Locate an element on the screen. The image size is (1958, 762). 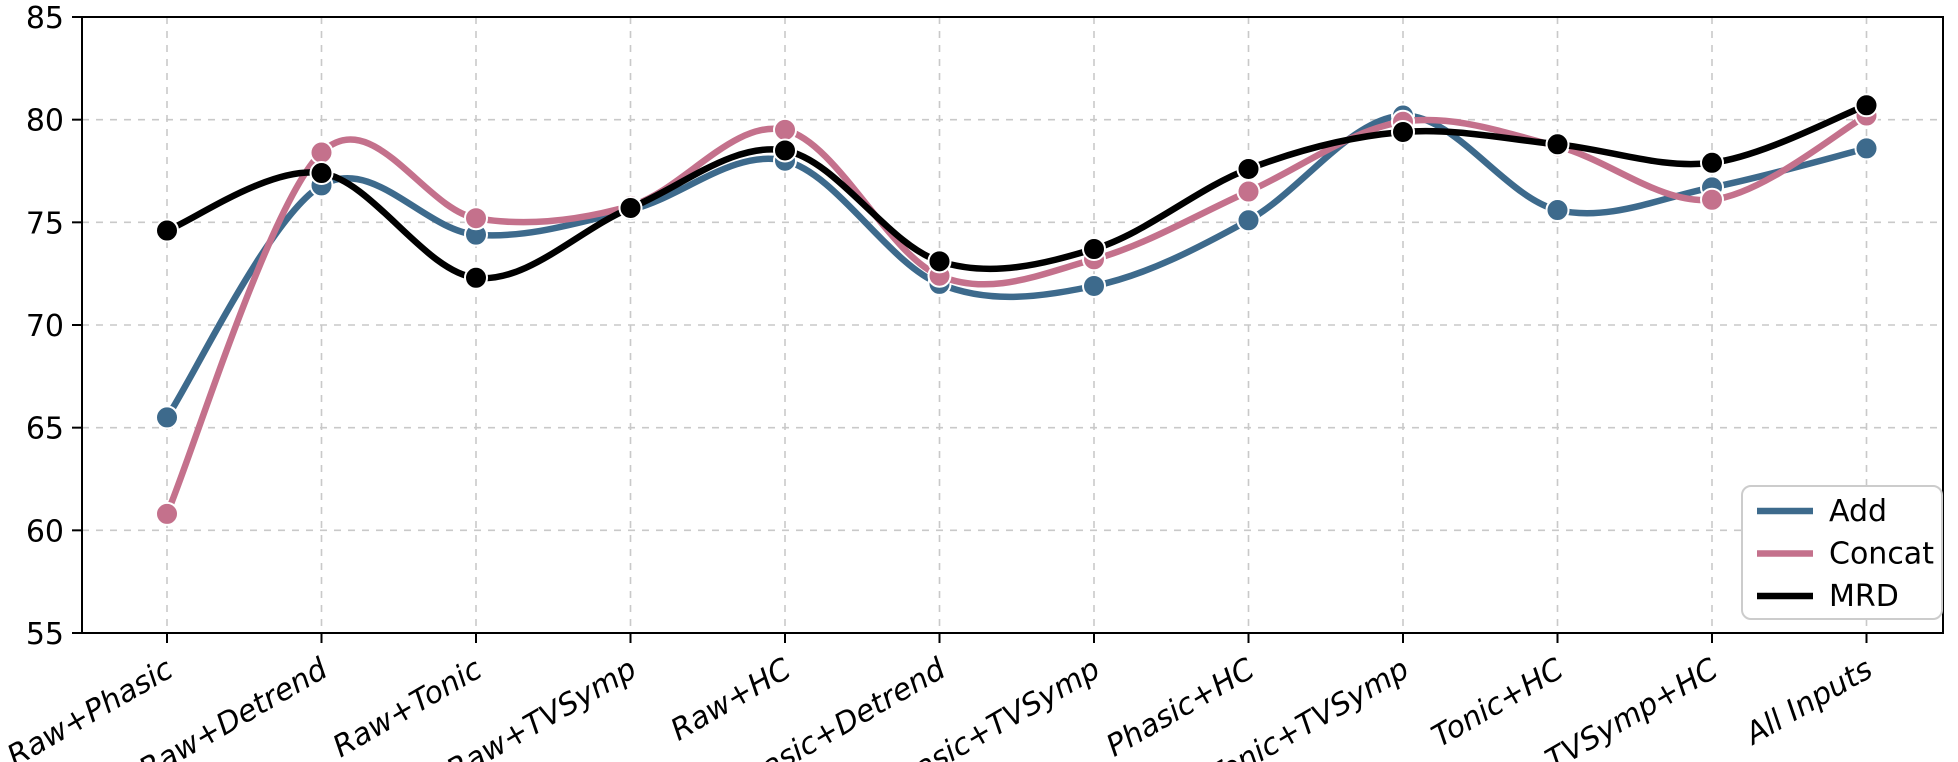
y-tick-label: 85 is located at coordinates (45, 18).